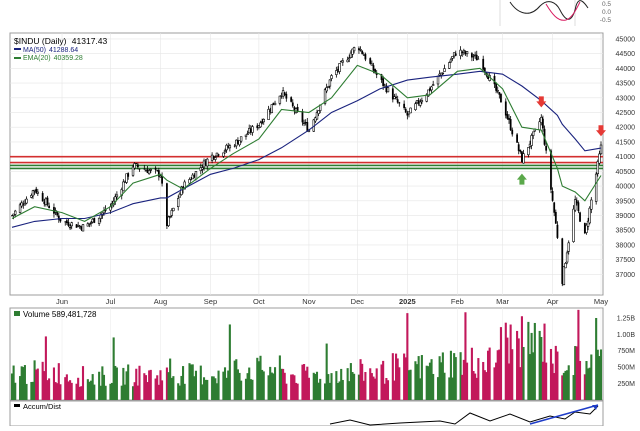 Image resolution: width=640 pixels, height=431 pixels. What do you see at coordinates (53, 58) in the screenshot?
I see `legend-ema: EMA(20) 40359.28` at bounding box center [53, 58].